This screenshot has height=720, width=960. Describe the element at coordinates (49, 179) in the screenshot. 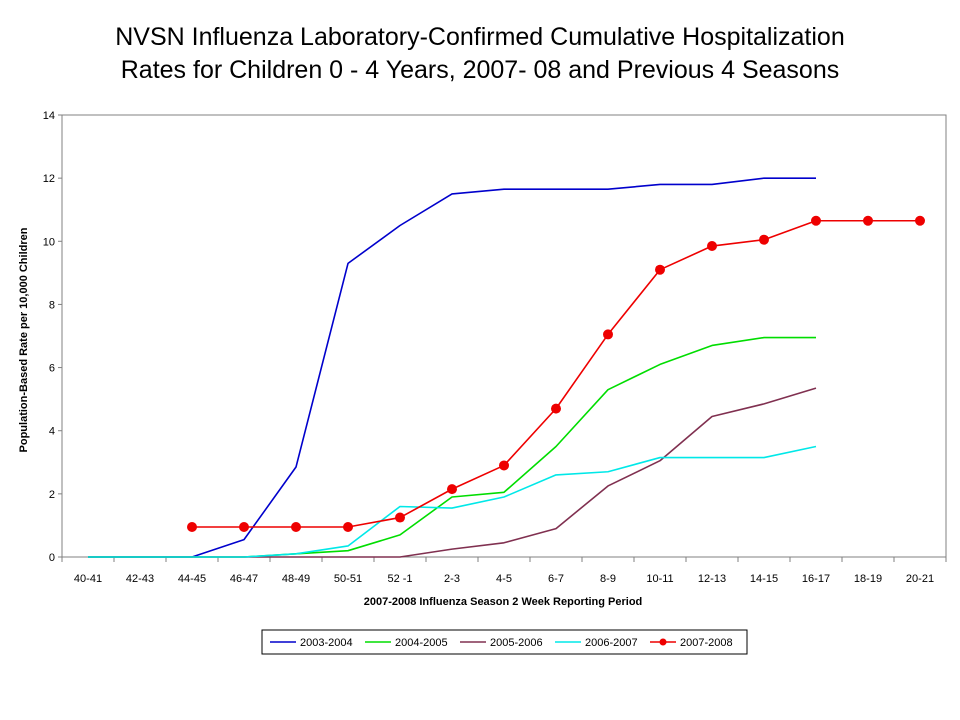

I see `y-tick-label: 12` at that location.